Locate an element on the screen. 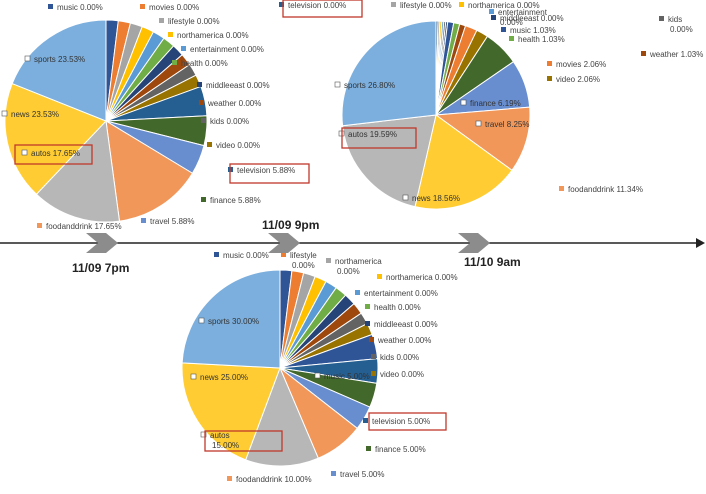 This screenshot has height=494, width=706. data-label-television: television 5.88% is located at coordinates (261, 170).